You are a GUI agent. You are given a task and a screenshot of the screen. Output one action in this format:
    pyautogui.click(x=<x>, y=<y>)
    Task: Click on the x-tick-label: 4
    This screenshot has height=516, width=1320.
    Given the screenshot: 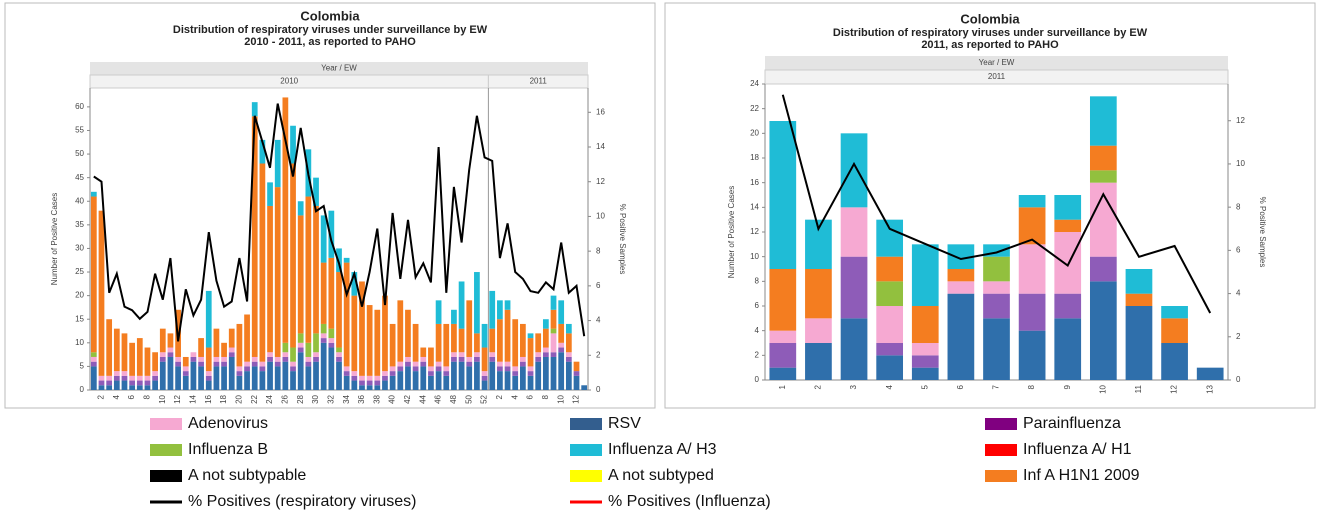 What is the action you would take?
    pyautogui.click(x=889, y=386)
    